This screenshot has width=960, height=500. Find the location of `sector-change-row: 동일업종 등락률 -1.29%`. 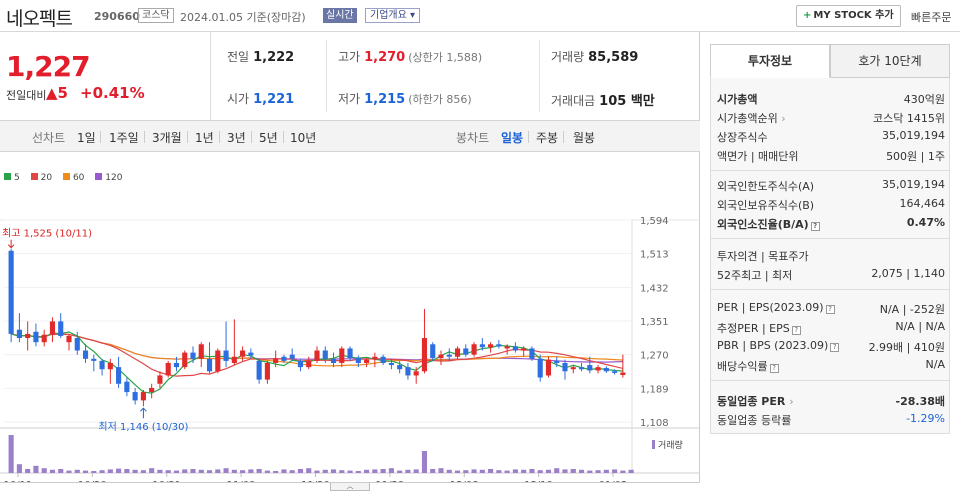

sector-change-row: 동일업종 등락률 -1.29% is located at coordinates (831, 420).